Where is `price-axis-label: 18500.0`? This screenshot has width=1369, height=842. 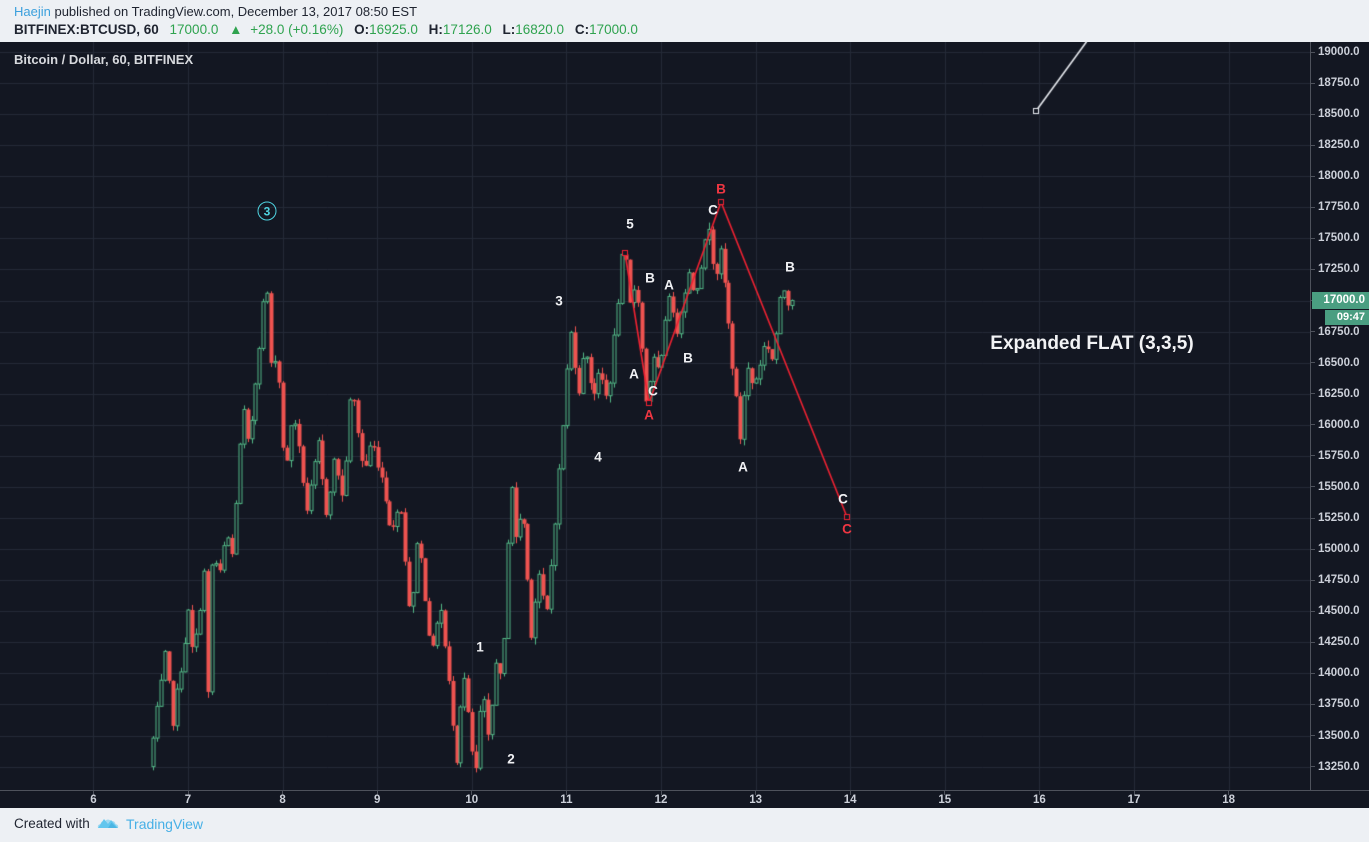
price-axis-label: 18500.0 is located at coordinates (1339, 114).